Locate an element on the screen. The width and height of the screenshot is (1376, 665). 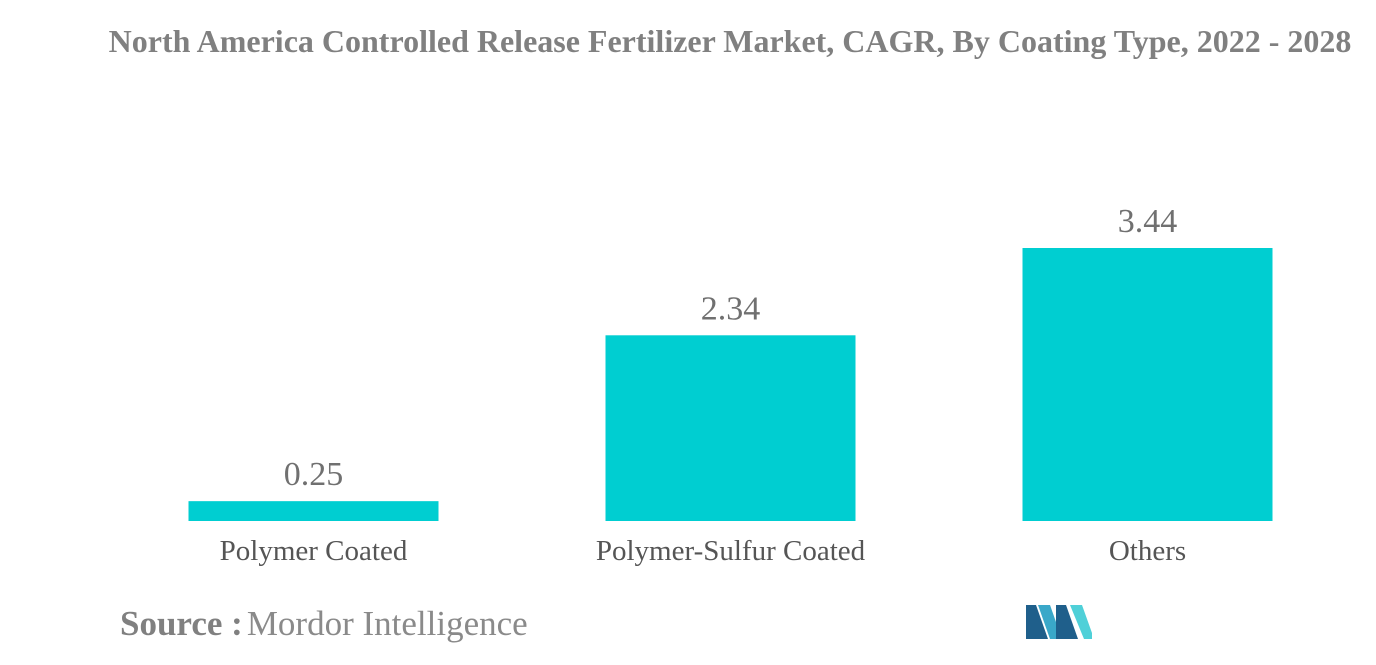
category-label-0: Polymer Coated is located at coordinates (314, 551).